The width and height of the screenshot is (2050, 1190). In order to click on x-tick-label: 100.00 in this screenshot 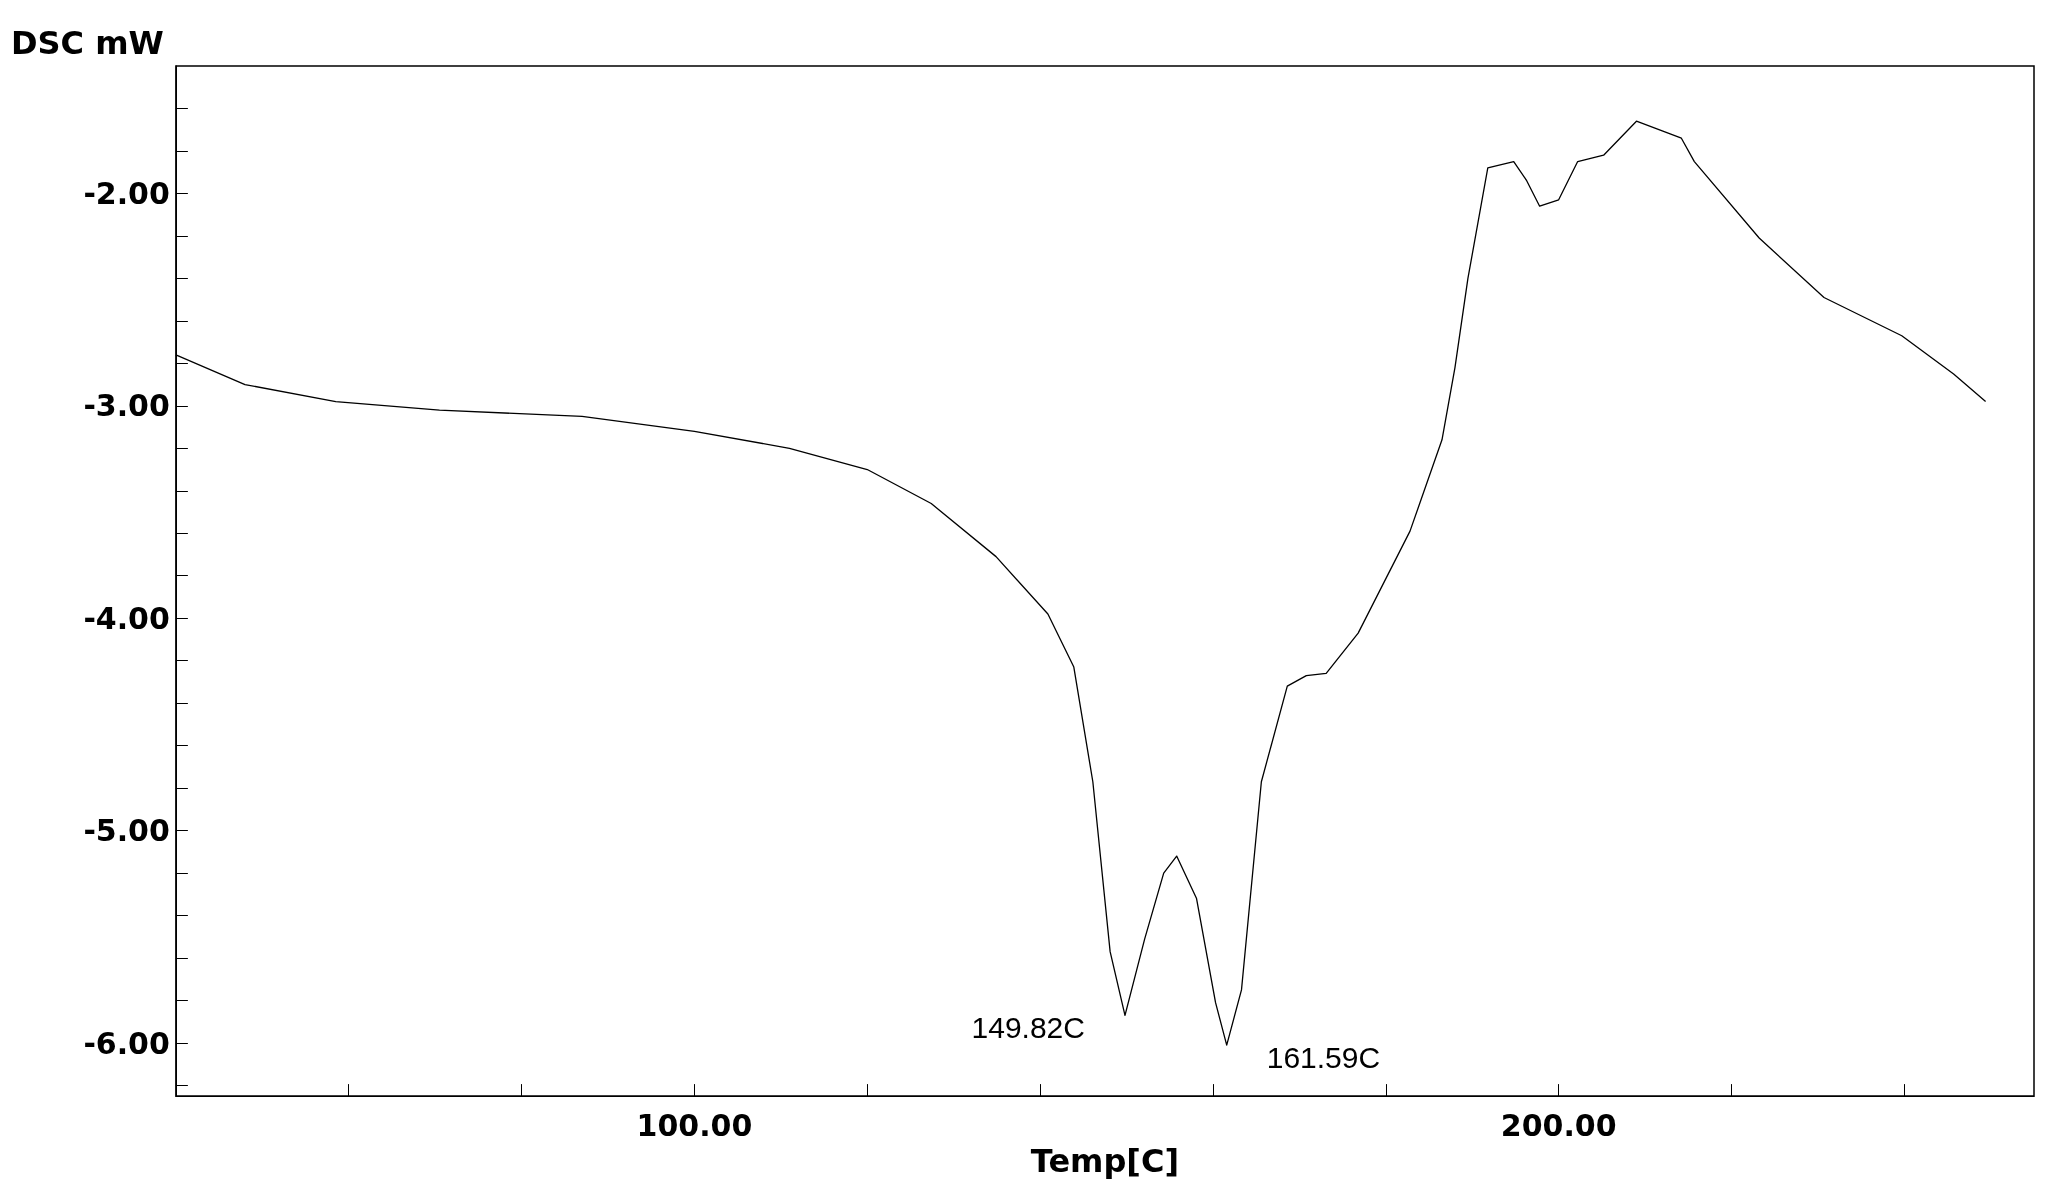, I will do `click(694, 1125)`.